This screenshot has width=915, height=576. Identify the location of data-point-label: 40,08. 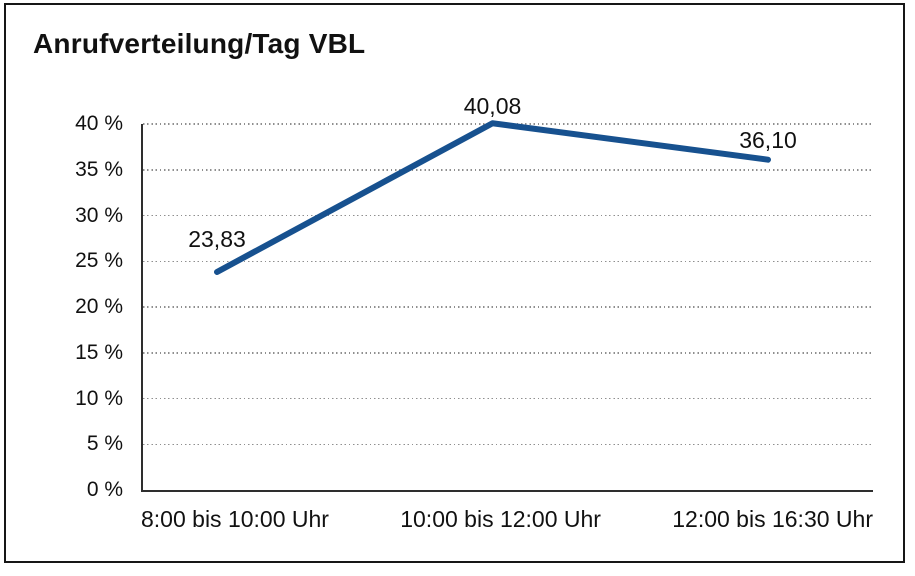
(492, 106).